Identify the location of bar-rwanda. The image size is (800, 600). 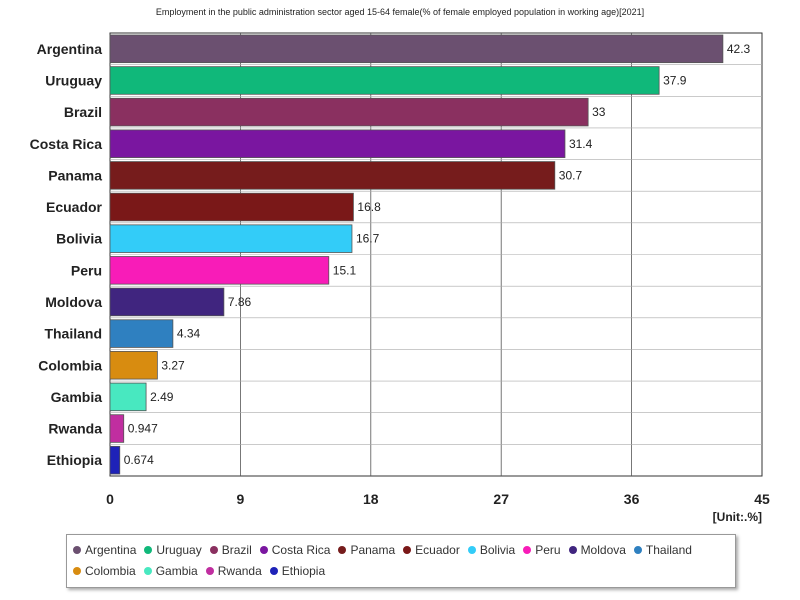
(117, 428).